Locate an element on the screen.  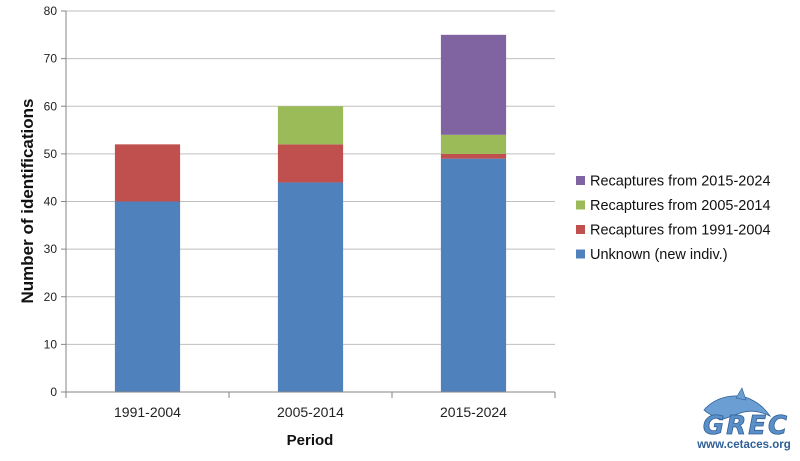
y-tick-label: 20 is located at coordinates (51, 297).